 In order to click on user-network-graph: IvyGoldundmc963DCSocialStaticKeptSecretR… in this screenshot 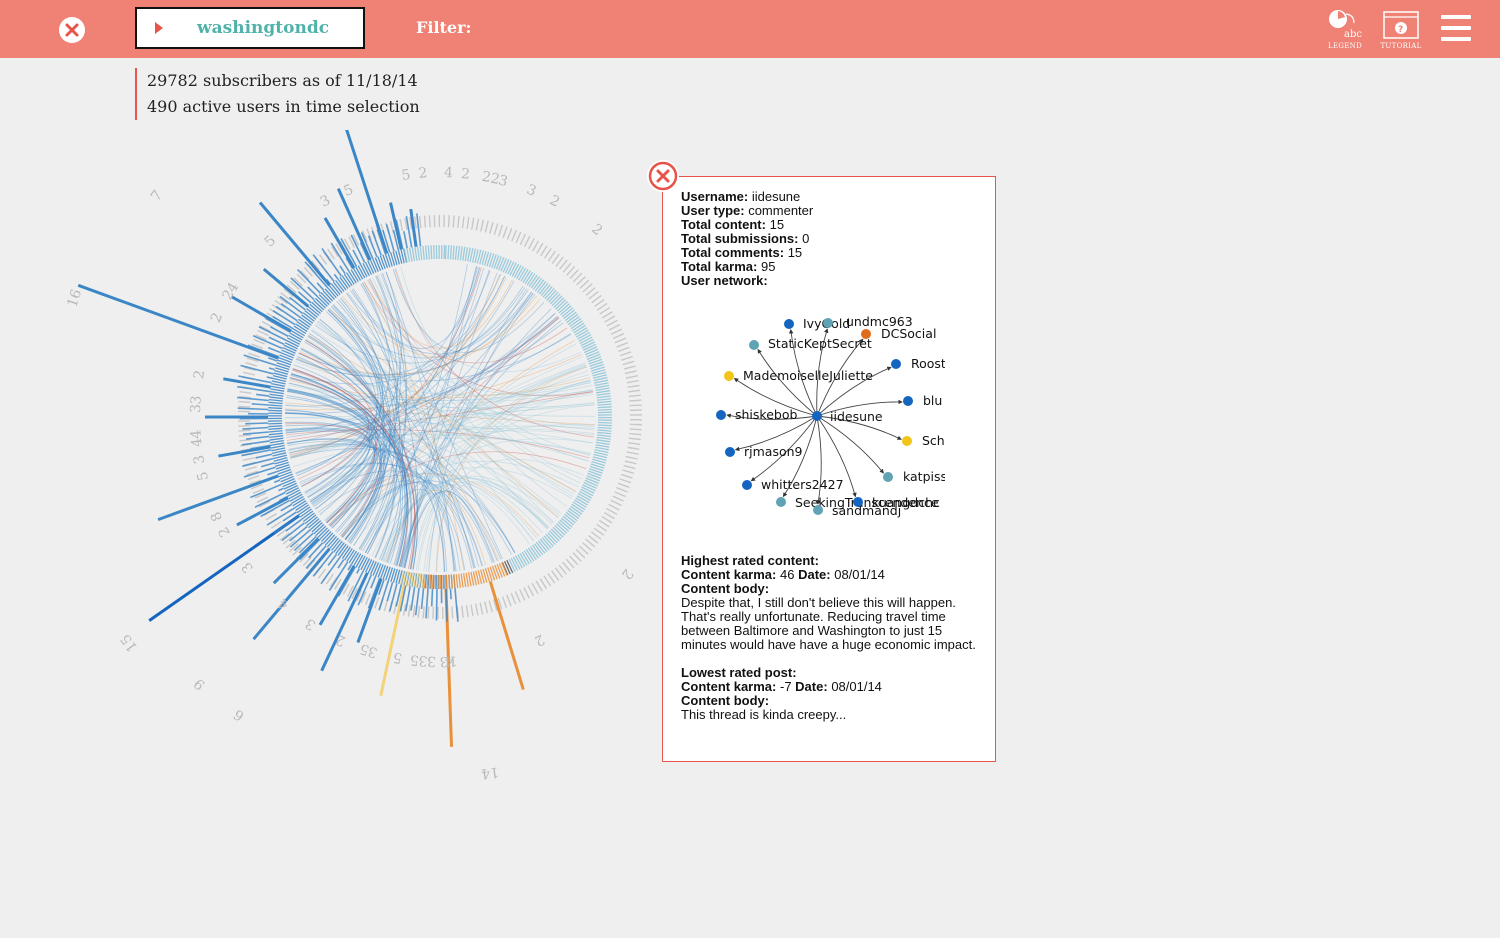, I will do `click(822, 415)`.